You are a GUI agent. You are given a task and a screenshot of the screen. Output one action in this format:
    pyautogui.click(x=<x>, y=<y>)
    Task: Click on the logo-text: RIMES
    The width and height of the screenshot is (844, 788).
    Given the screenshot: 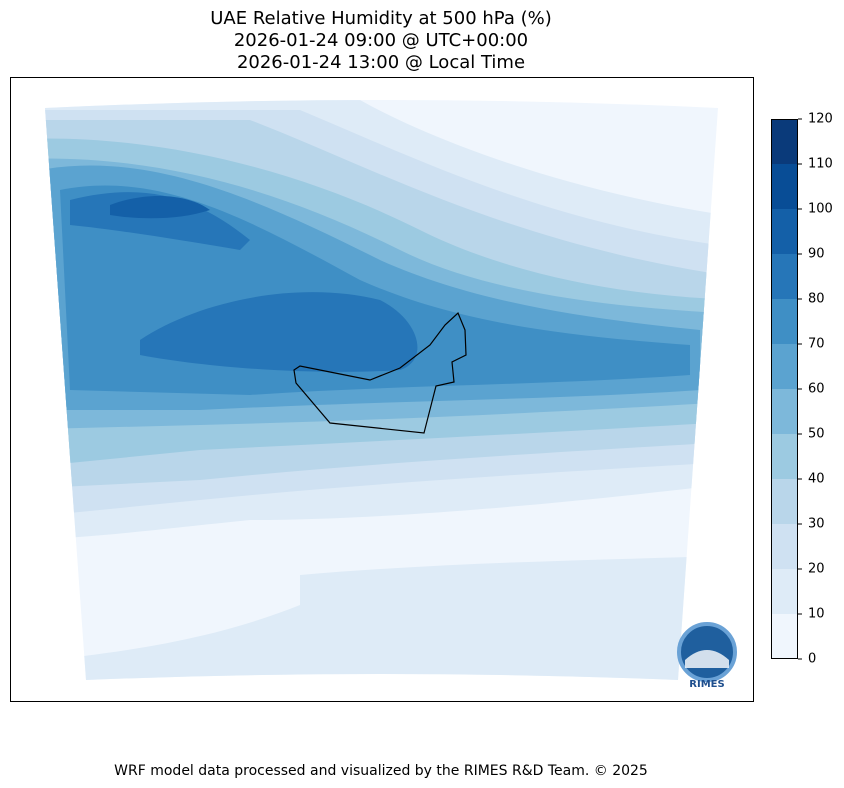 What is the action you would take?
    pyautogui.click(x=706, y=684)
    